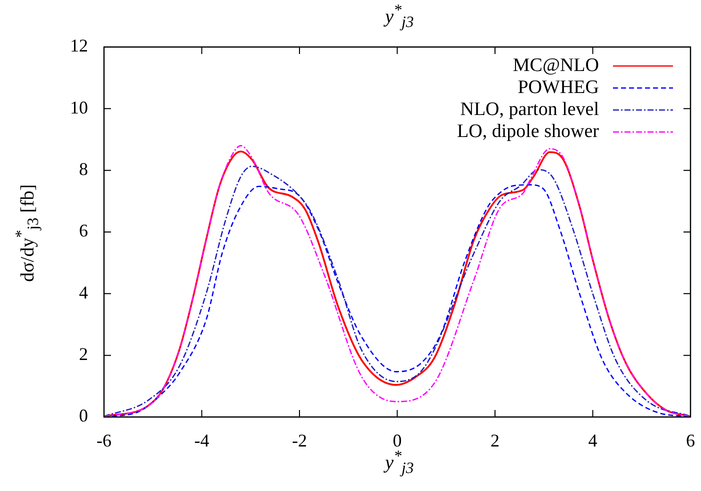 Image resolution: width=701 pixels, height=491 pixels. Describe the element at coordinates (83, 169) in the screenshot. I see `y-tick-label: 8` at that location.